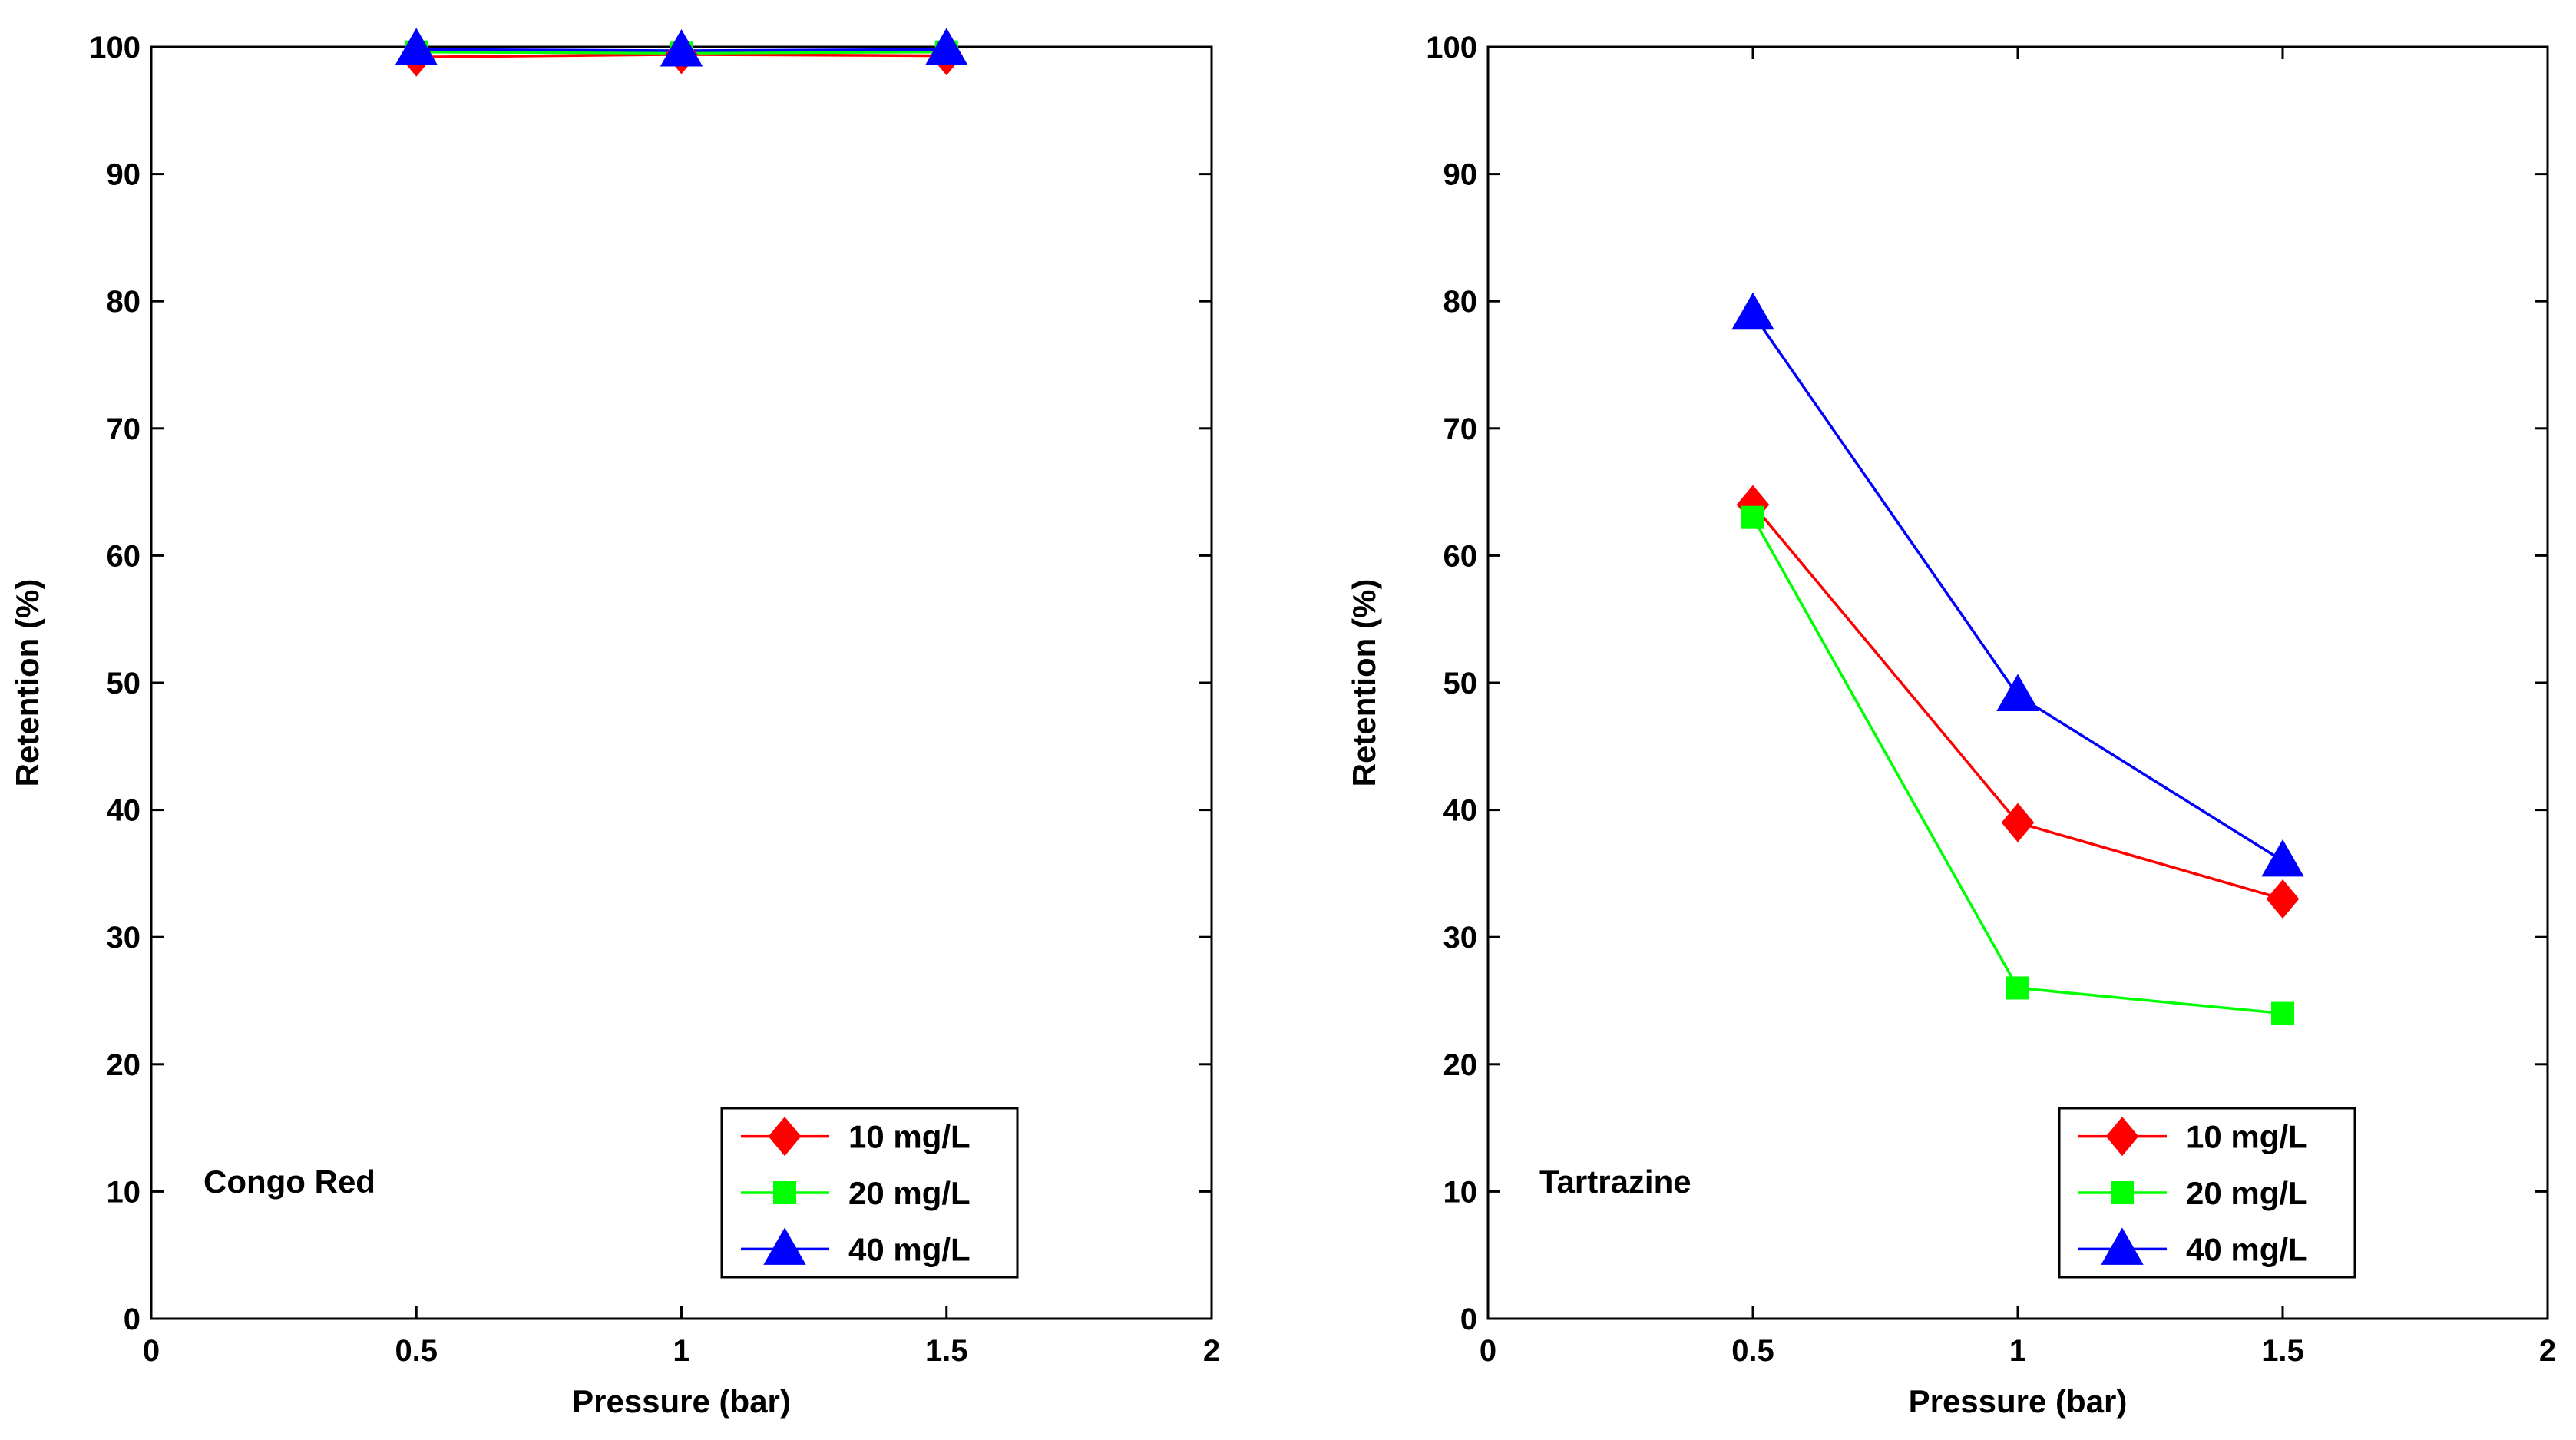 The height and width of the screenshot is (1440, 2576). I want to click on dye-annotation: Tartrazine, so click(1615, 1182).